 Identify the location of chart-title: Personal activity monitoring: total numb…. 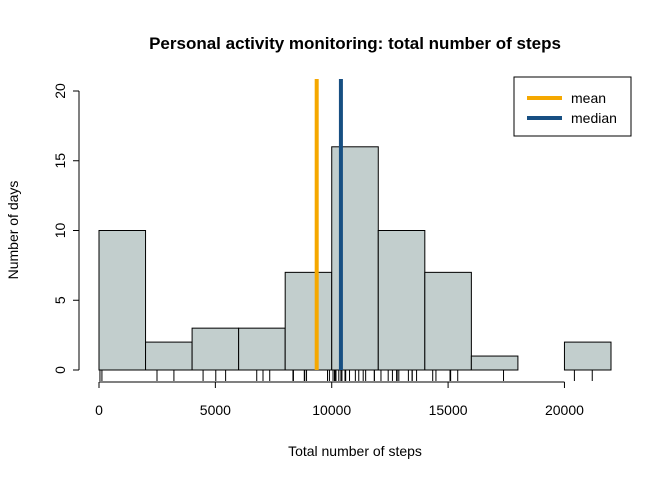
(355, 43).